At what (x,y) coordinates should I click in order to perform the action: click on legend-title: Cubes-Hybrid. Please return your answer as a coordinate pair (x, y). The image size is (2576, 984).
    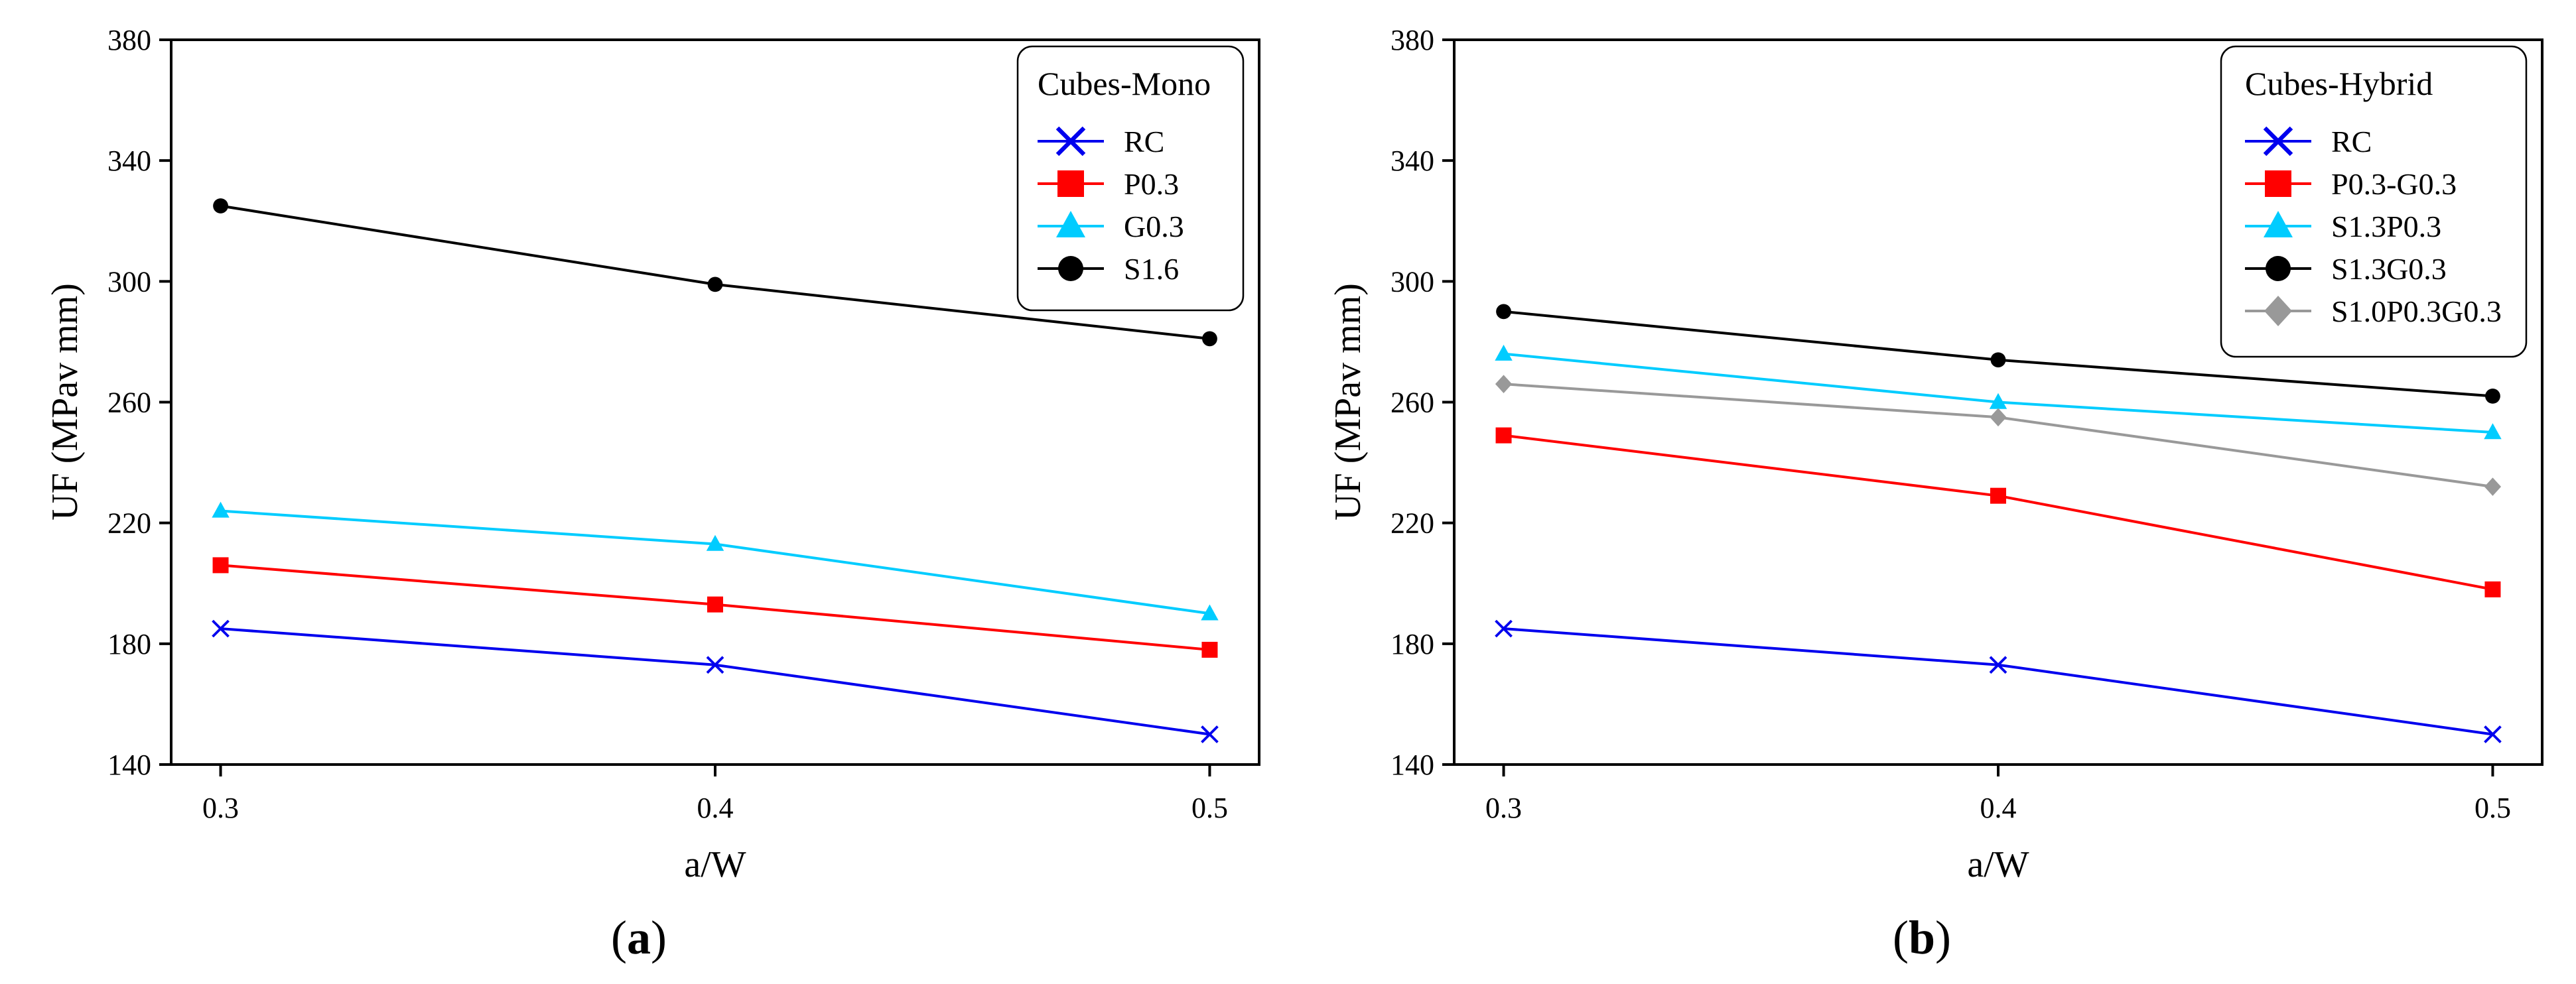
    Looking at the image, I should click on (2339, 83).